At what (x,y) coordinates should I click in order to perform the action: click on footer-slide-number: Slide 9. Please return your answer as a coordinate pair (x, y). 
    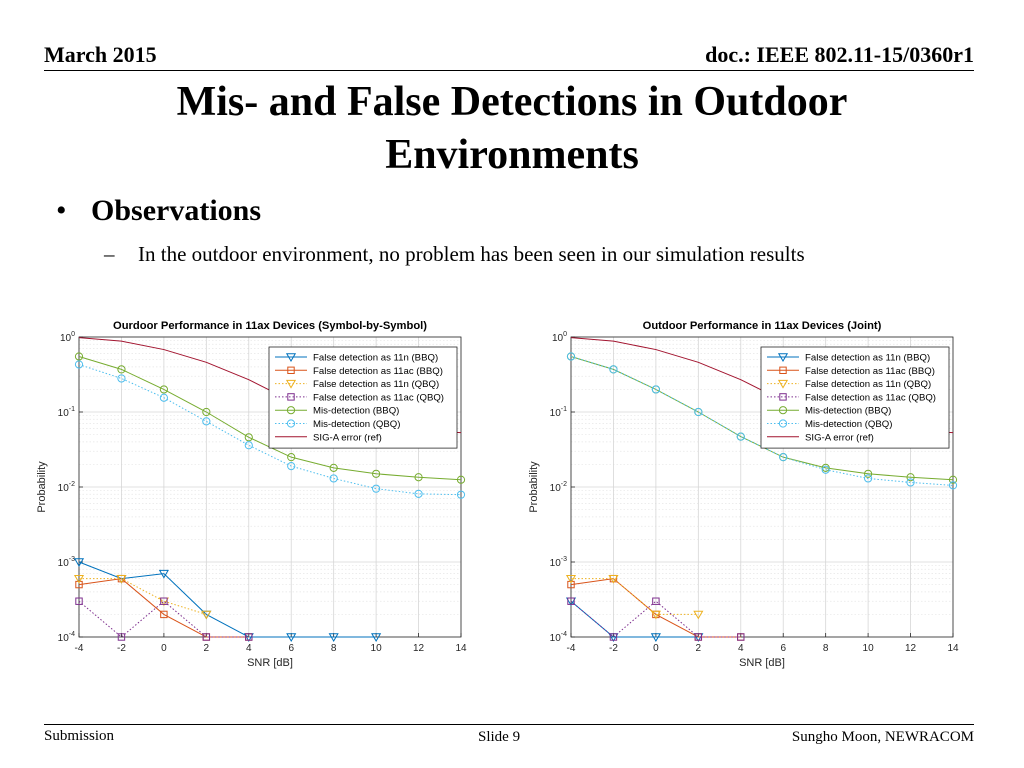
    Looking at the image, I should click on (499, 737).